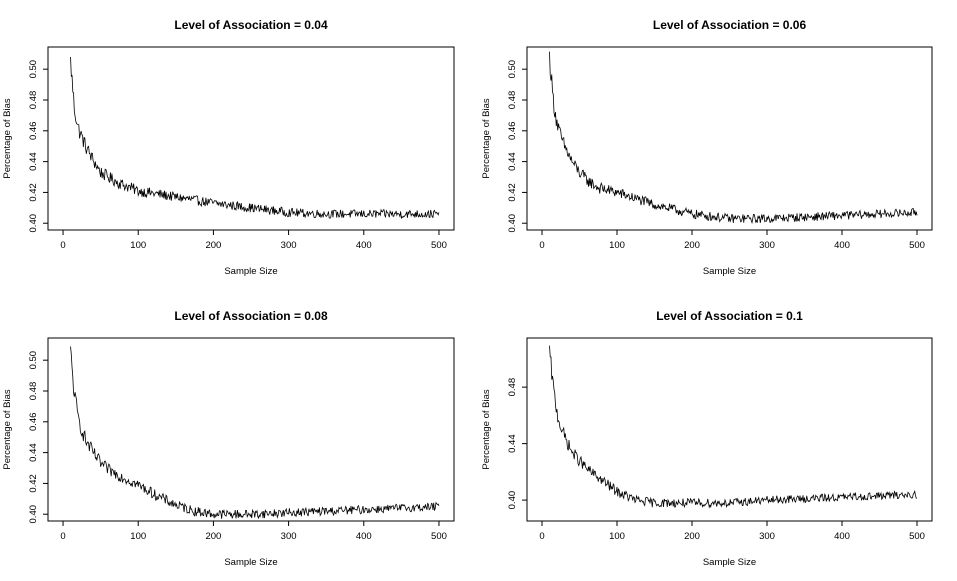 This screenshot has height=581, width=957. What do you see at coordinates (251, 25) in the screenshot?
I see `chart-title: Level of Association = 0.04` at bounding box center [251, 25].